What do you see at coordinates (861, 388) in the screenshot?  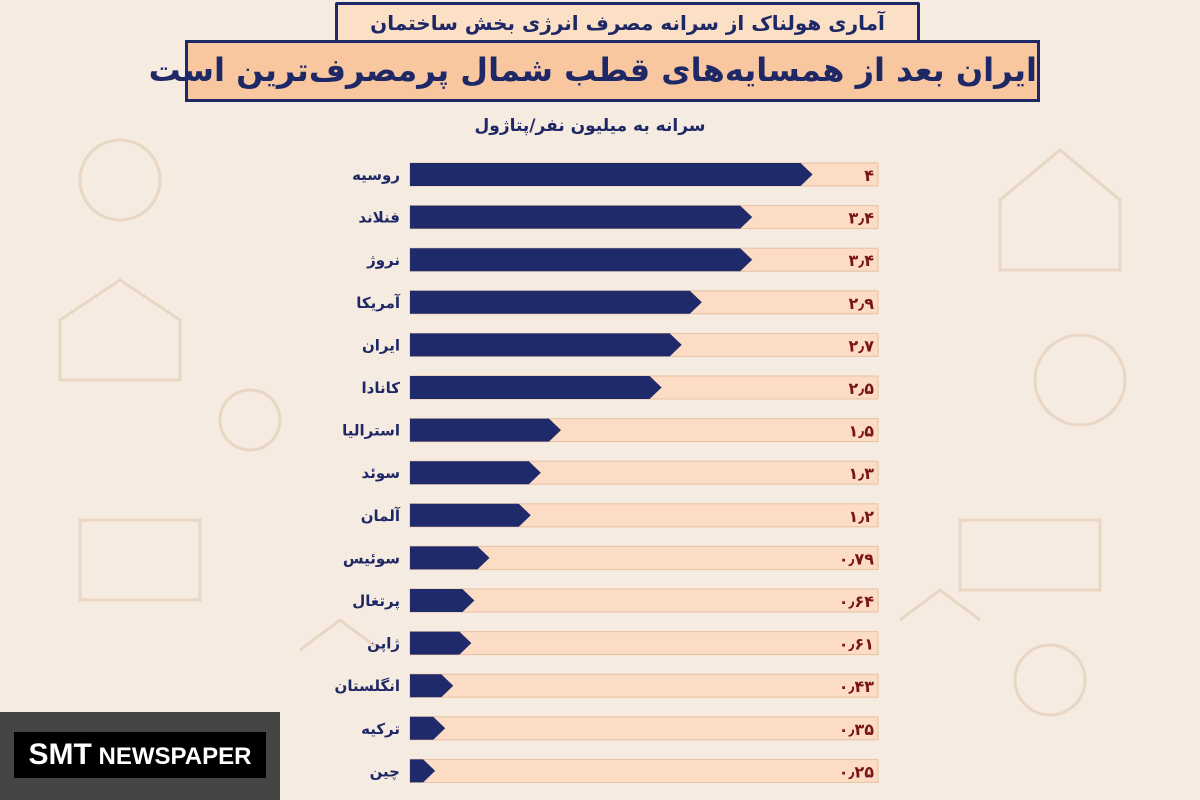 I see `data-label: ۲٫۵` at bounding box center [861, 388].